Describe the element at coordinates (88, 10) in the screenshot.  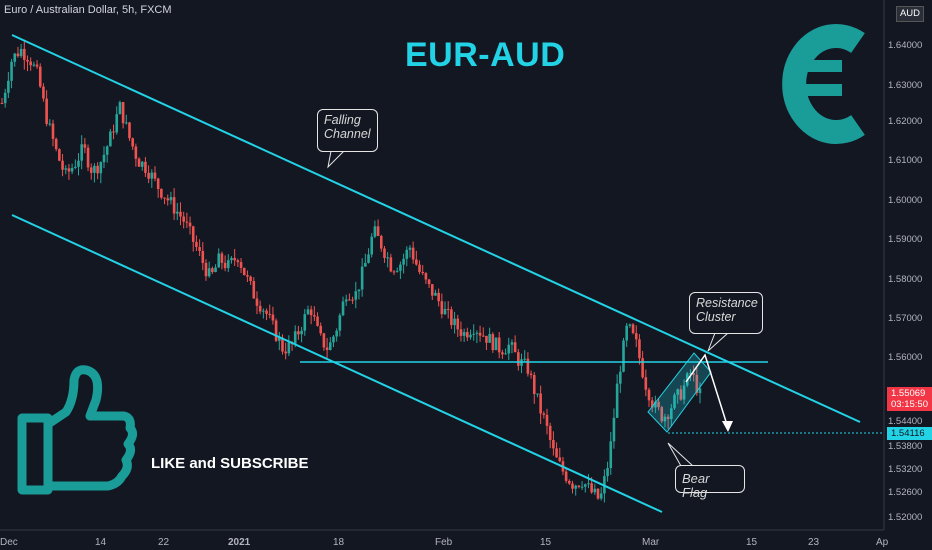
I see `symbol-title: Euro / Australian Dollar, 5h, FXCM` at that location.